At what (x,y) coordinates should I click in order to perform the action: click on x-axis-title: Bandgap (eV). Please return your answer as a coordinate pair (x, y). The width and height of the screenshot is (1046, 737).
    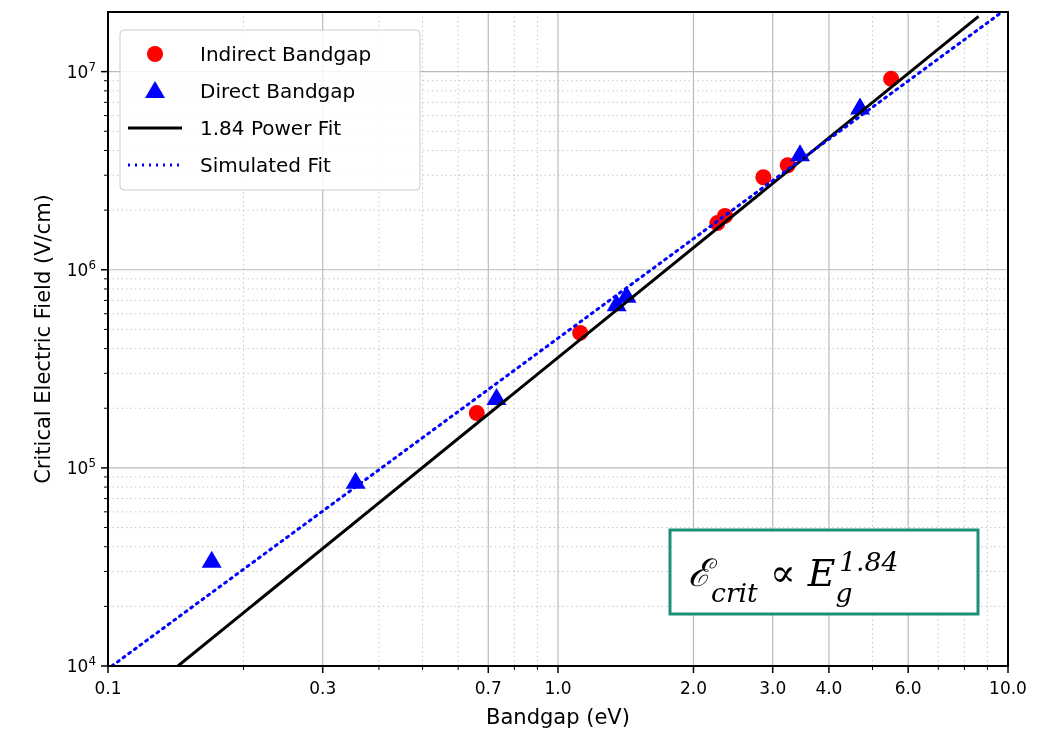
    Looking at the image, I should click on (558, 717).